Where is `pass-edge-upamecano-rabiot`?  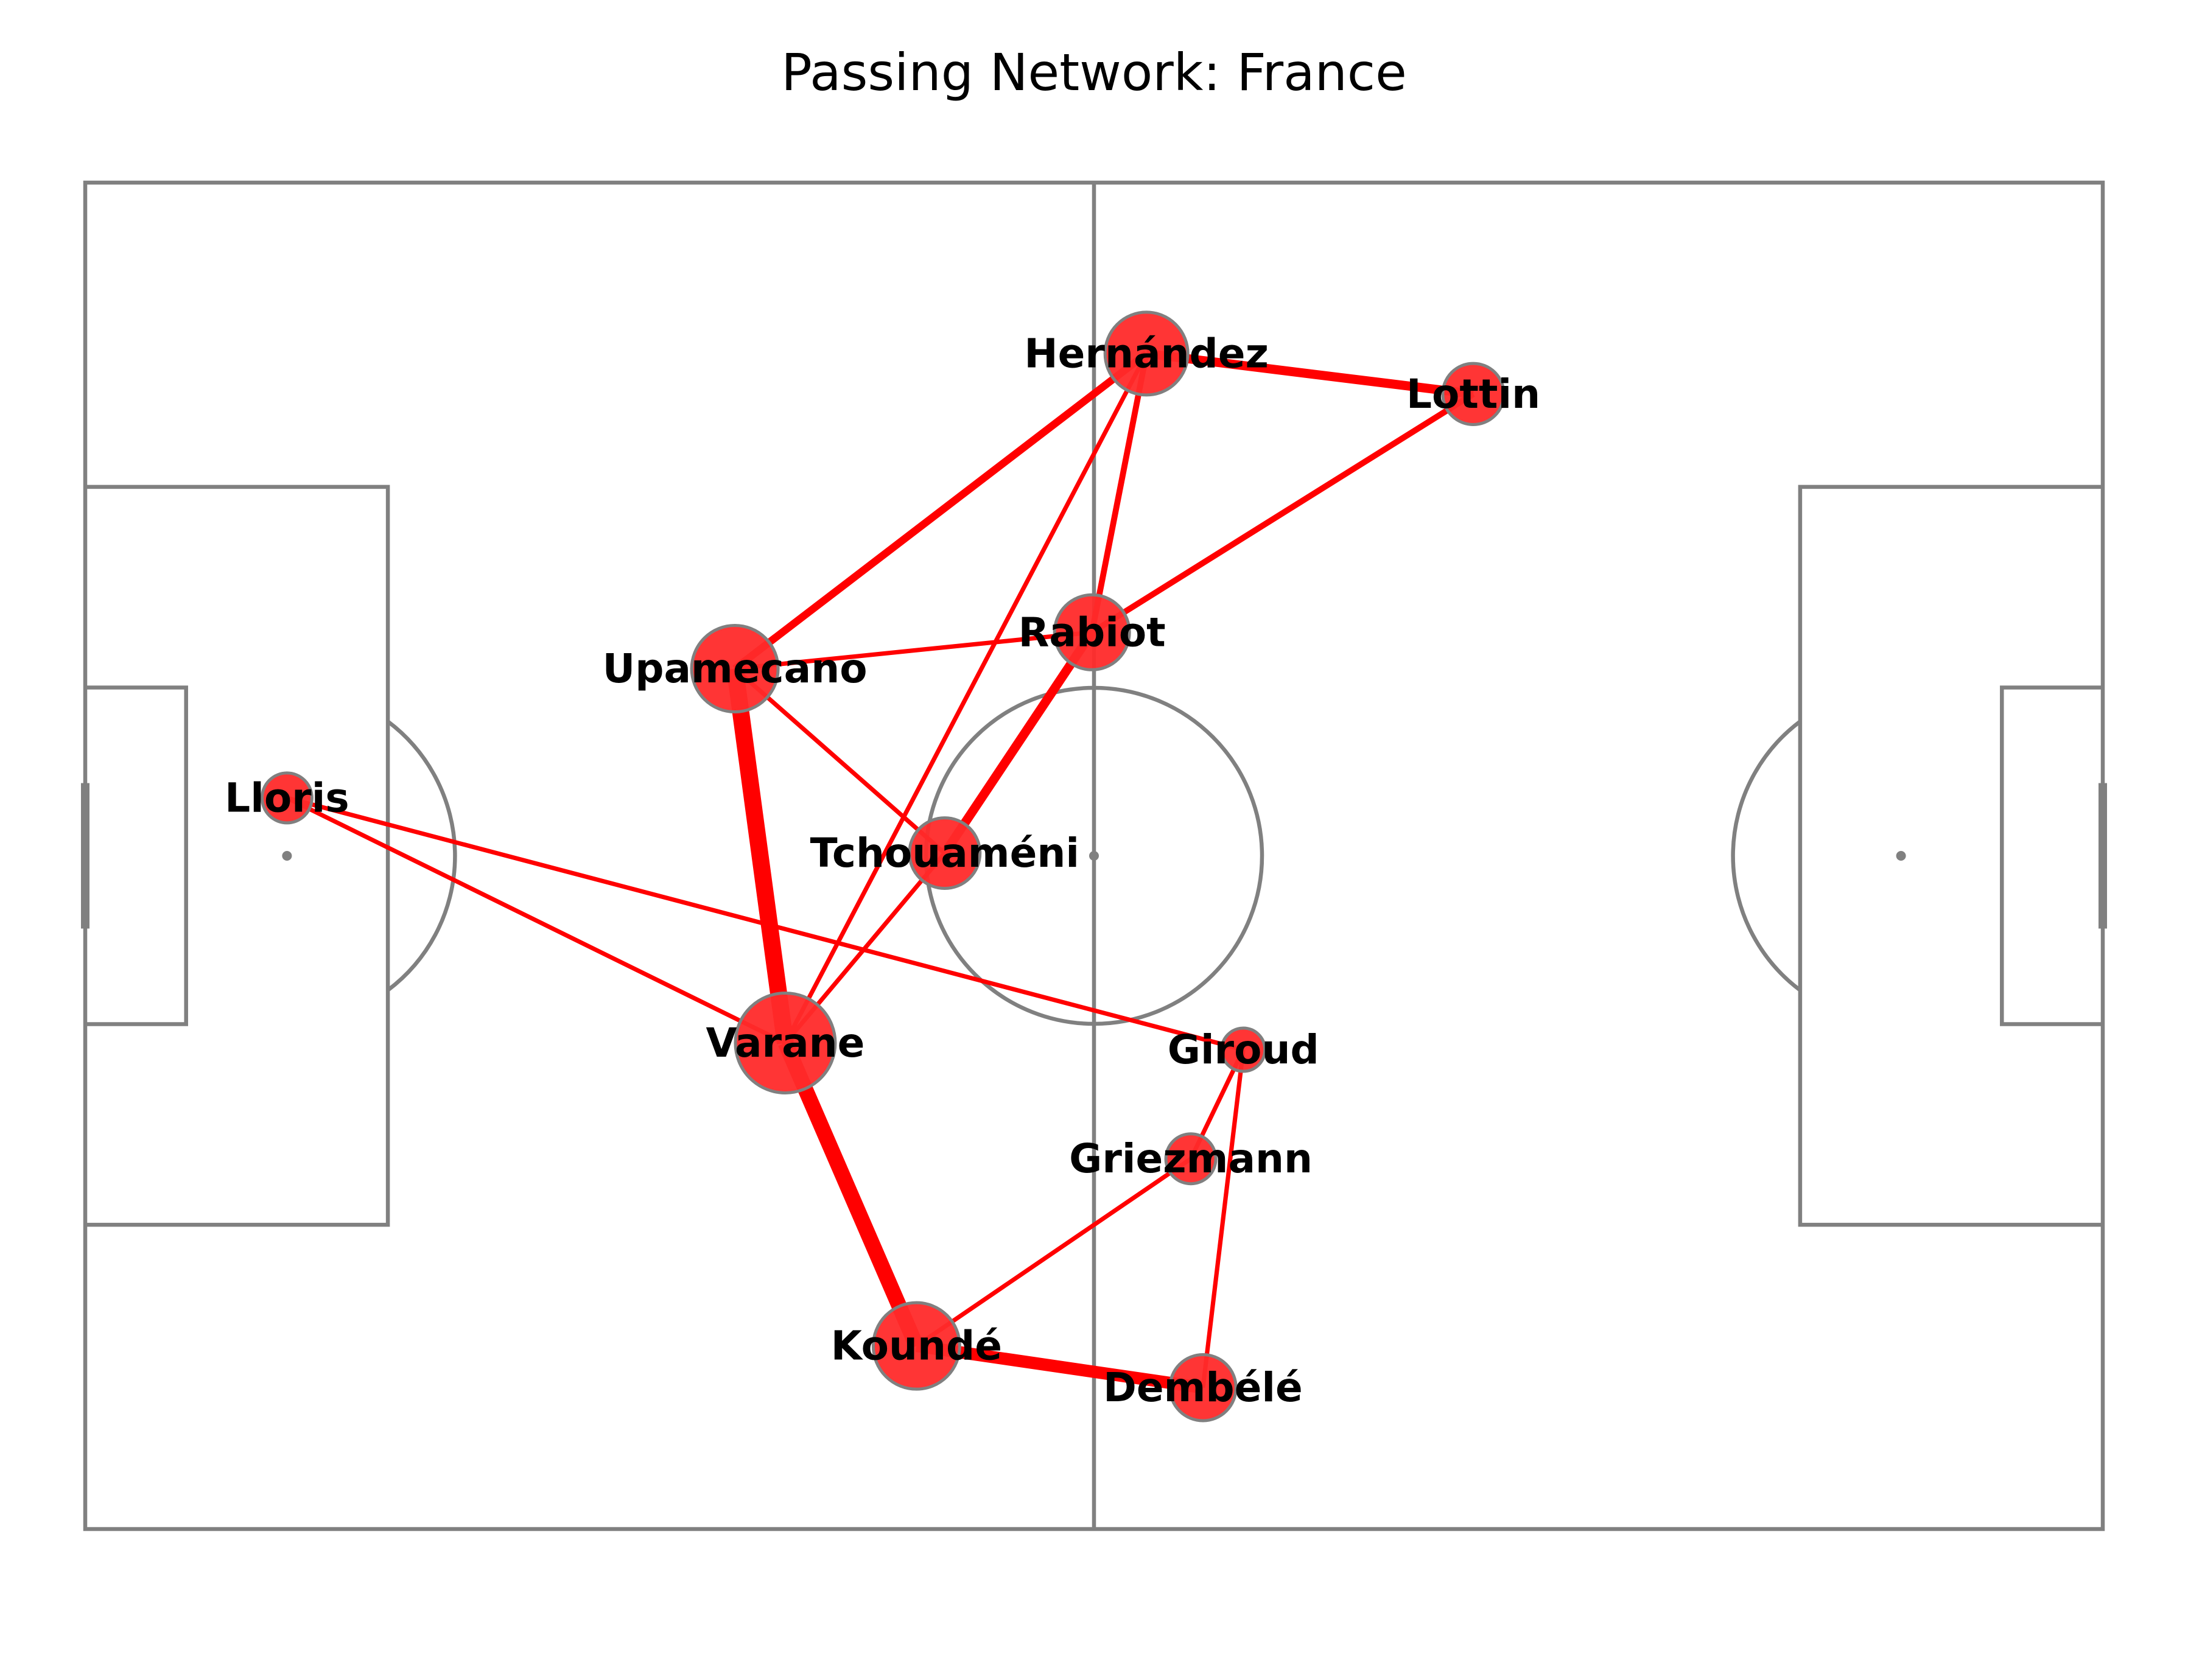
pass-edge-upamecano-rabiot is located at coordinates (913, 650).